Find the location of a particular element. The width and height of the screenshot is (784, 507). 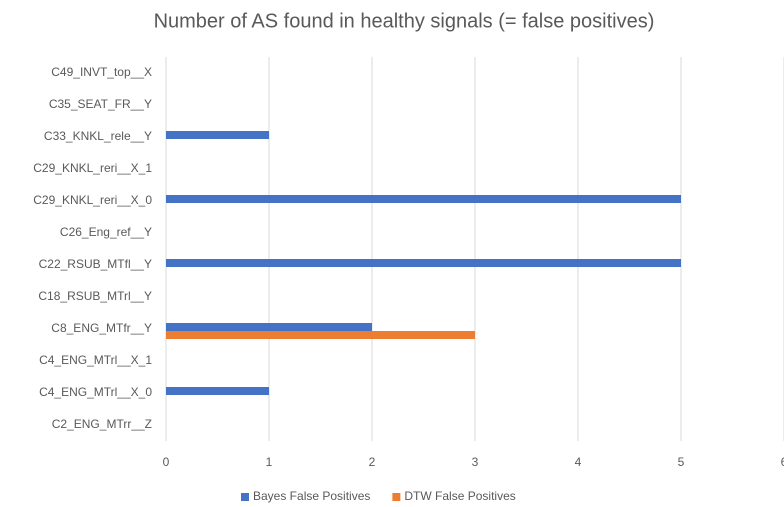

y-tick-label: C29_KNKL_reri__X_1 is located at coordinates (92, 168).